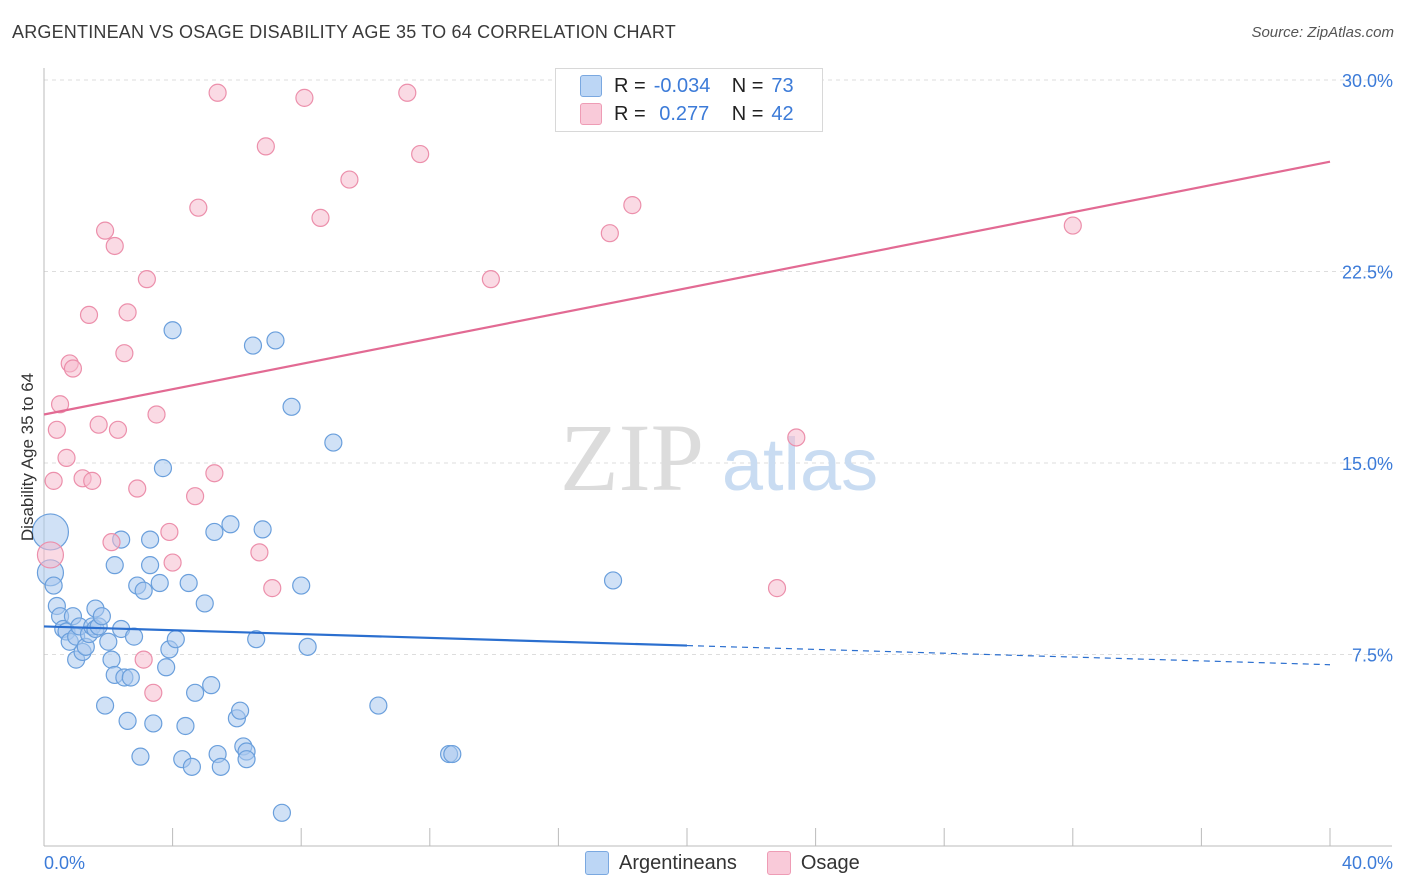 Image resolution: width=1406 pixels, height=892 pixels. What do you see at coordinates (1367, 81) in the screenshot?
I see `y-tick-label: 30.0%` at bounding box center [1367, 81].